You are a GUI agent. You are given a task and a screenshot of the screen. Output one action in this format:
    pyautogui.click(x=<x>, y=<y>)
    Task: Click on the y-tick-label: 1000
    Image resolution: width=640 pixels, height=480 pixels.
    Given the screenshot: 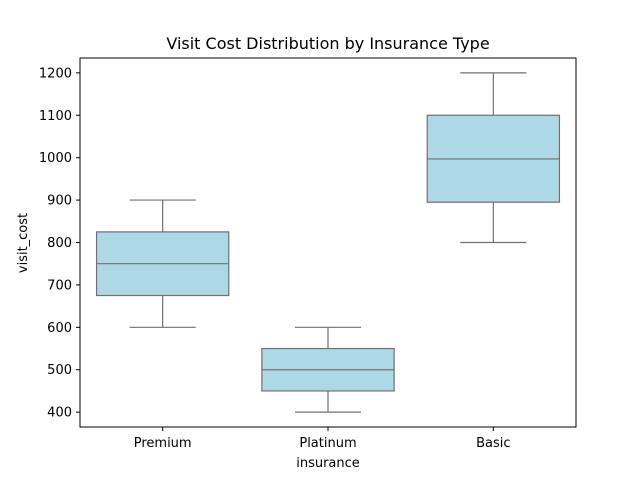 What is the action you would take?
    pyautogui.click(x=55, y=158)
    